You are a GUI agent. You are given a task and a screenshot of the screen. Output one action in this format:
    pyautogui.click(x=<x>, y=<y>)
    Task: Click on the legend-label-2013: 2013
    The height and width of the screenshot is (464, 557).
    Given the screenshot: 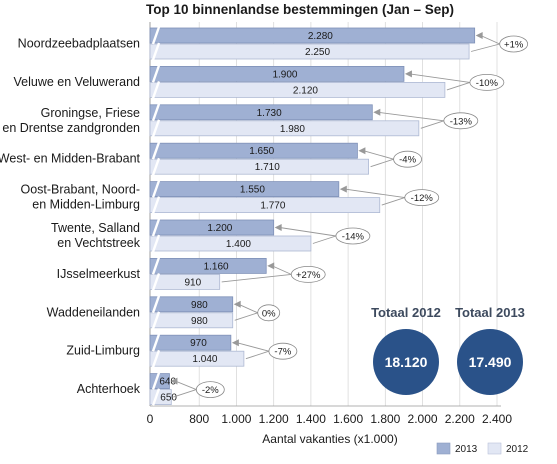 What is the action you would take?
    pyautogui.click(x=466, y=449)
    